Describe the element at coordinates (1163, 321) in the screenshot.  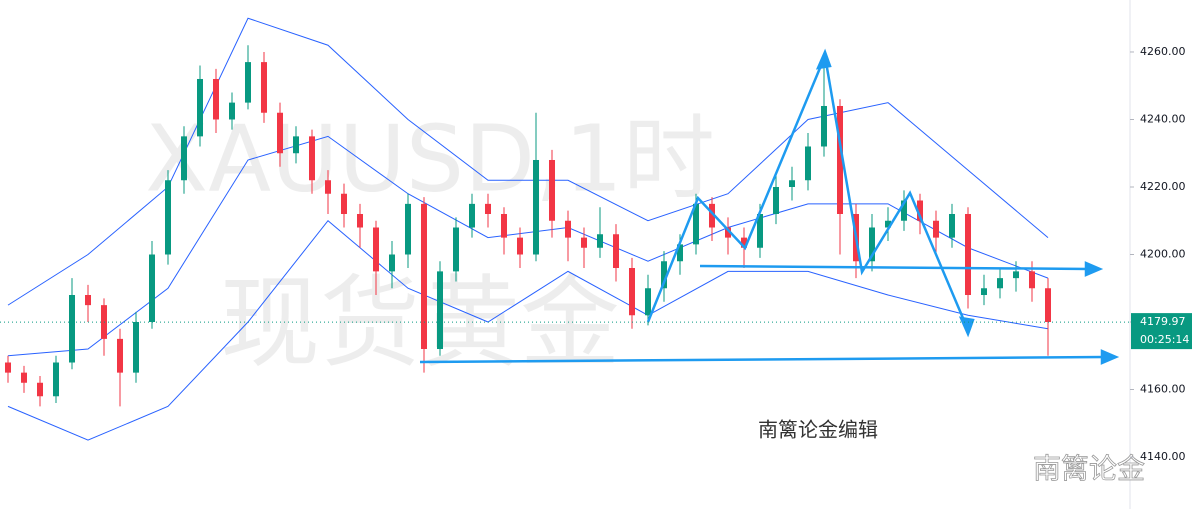
I see `last-price-label: 4179.97` at that location.